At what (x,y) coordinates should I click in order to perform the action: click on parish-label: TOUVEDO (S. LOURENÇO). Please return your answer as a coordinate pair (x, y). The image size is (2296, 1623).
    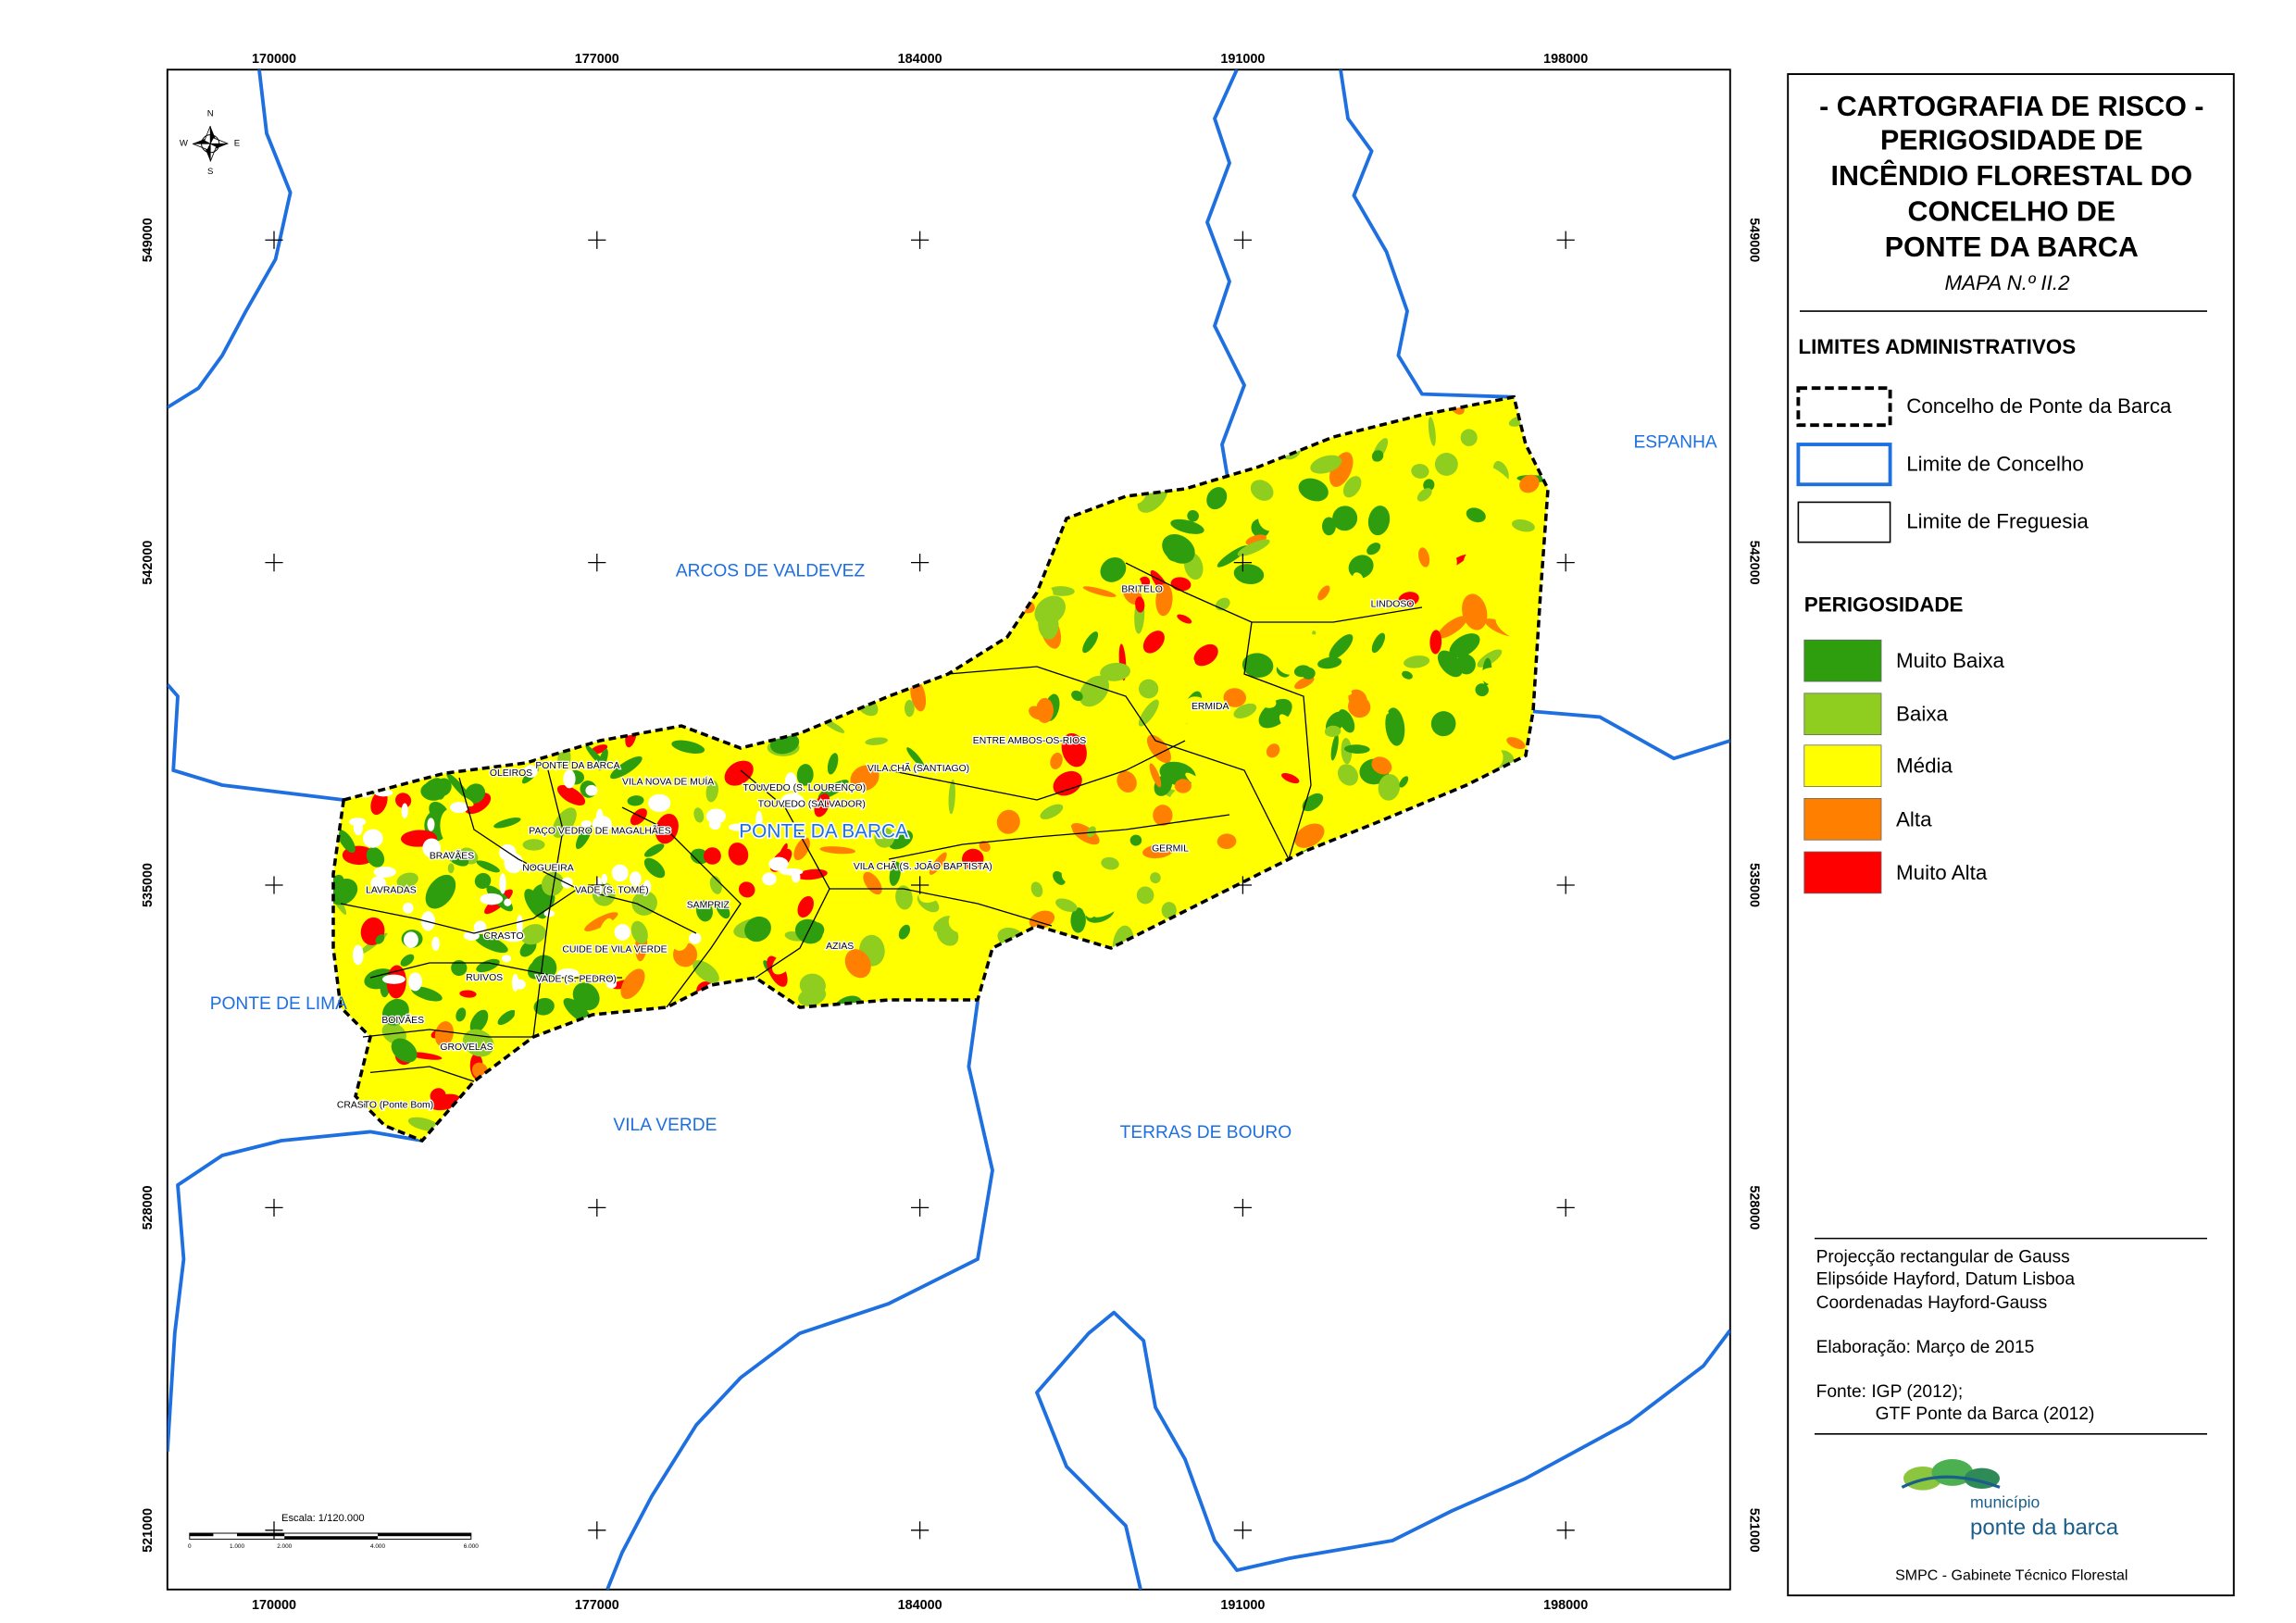
    Looking at the image, I should click on (805, 788).